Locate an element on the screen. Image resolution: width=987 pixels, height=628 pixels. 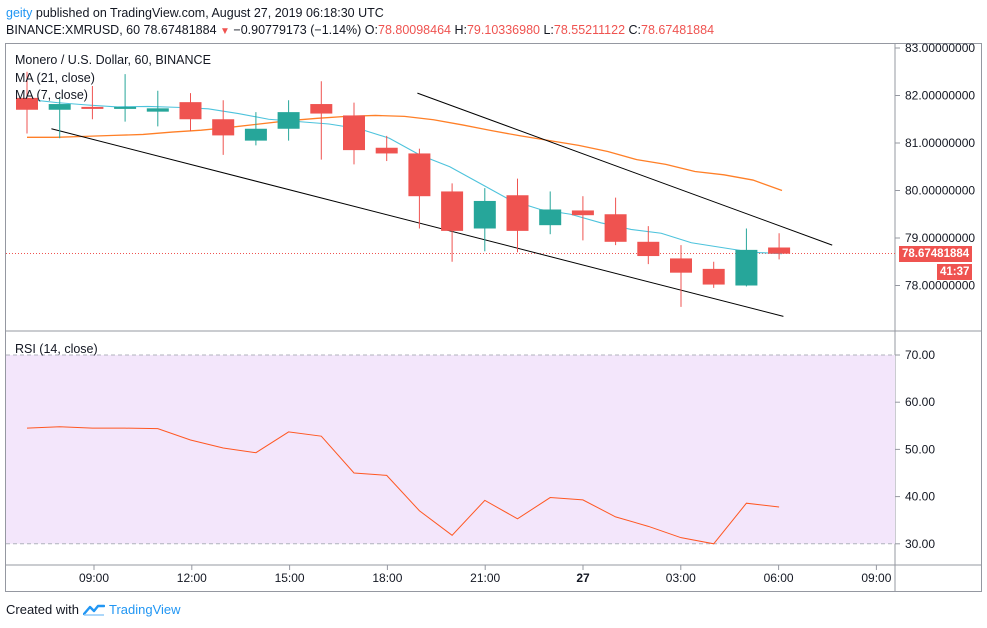
time-tick-label: 12:00 is located at coordinates (192, 578).